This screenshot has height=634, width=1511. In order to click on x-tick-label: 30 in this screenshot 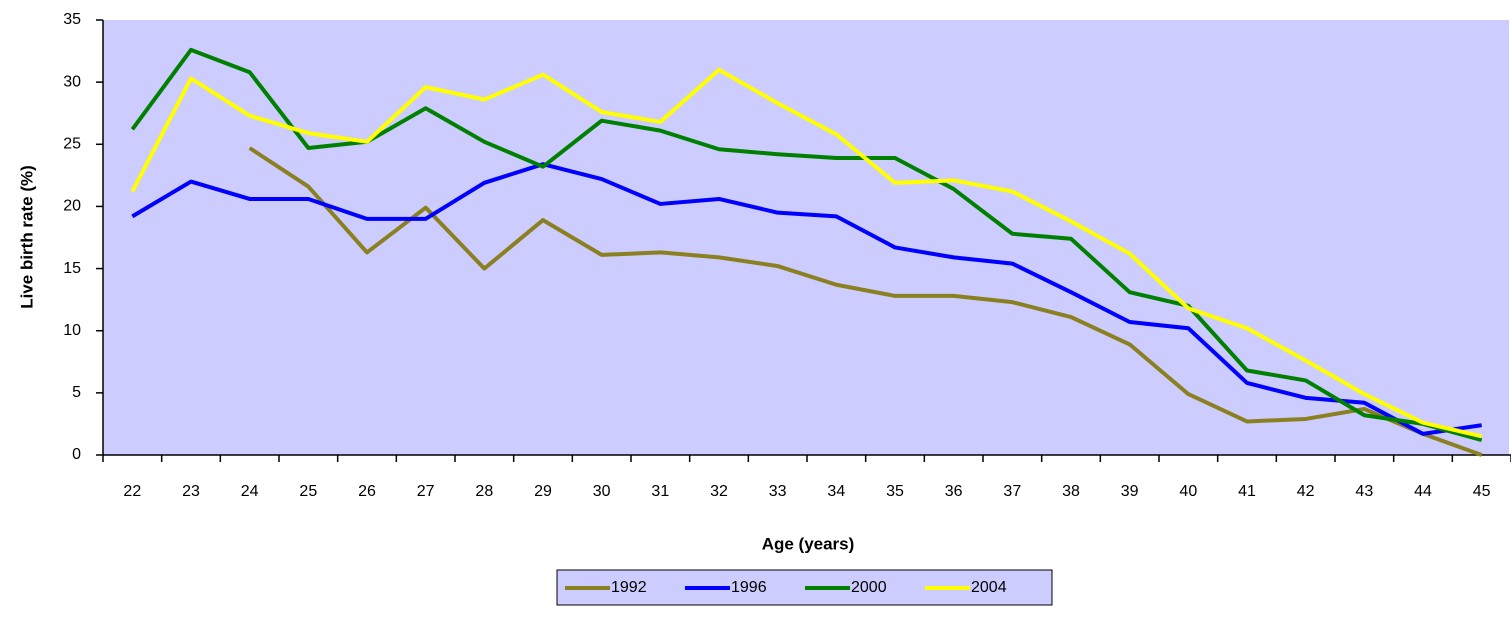, I will do `click(602, 491)`.